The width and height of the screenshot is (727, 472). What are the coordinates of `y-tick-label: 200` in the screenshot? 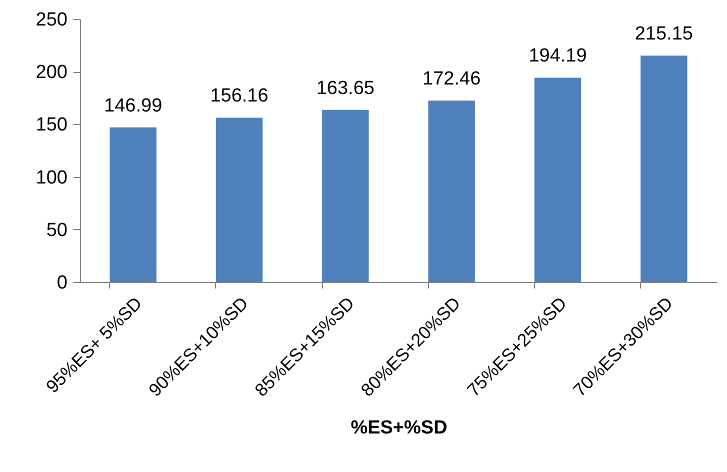 It's located at (52, 73).